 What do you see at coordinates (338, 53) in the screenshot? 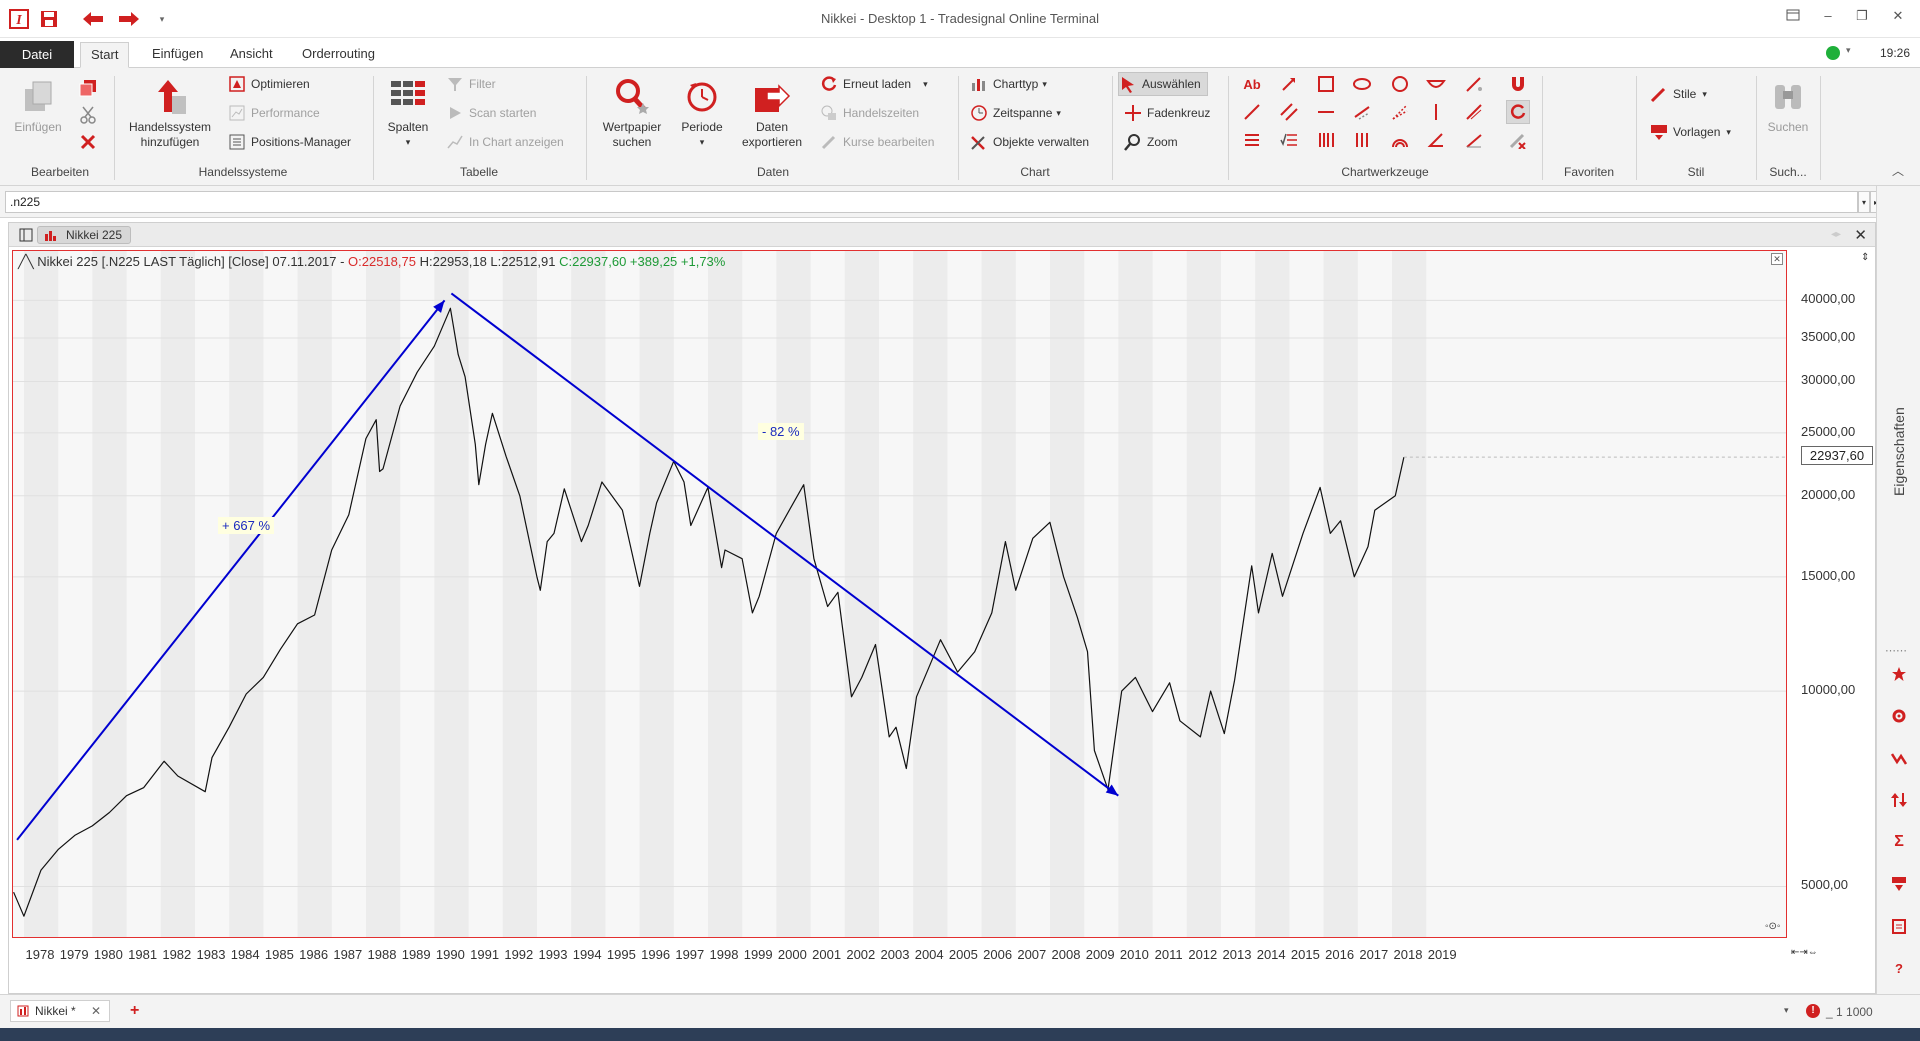
I see `tab-orderrouting: Orderrouting` at bounding box center [338, 53].